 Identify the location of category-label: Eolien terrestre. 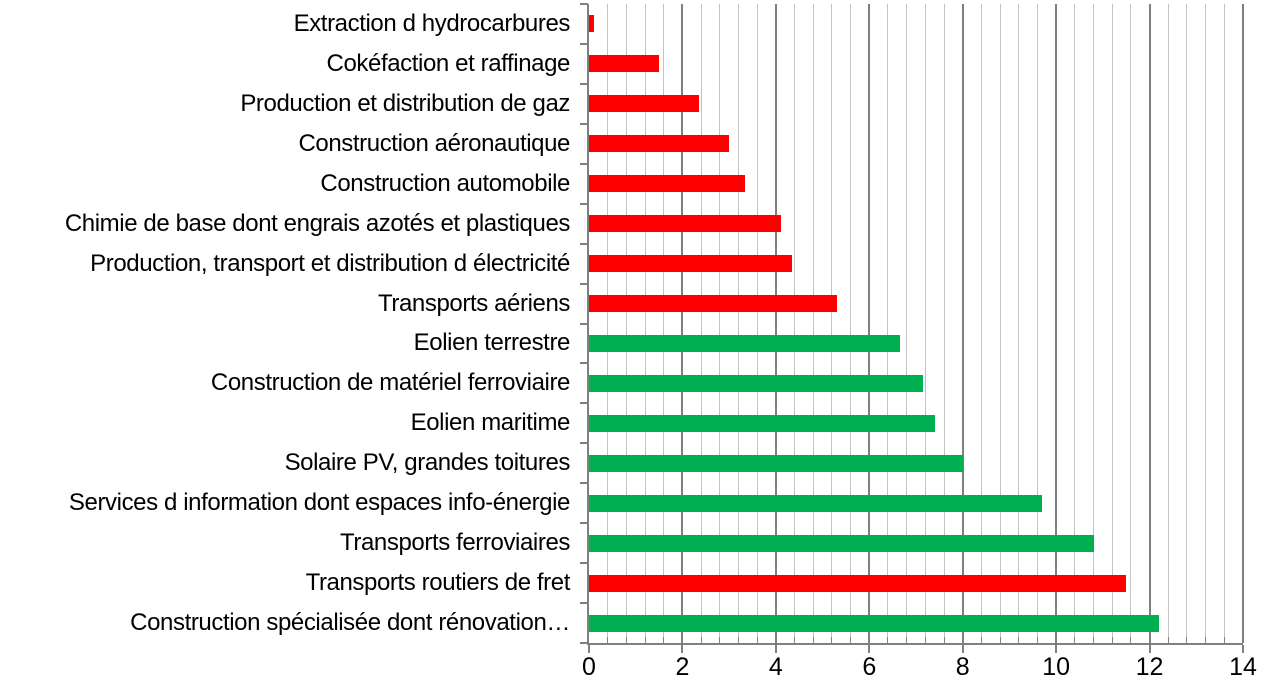
(492, 343).